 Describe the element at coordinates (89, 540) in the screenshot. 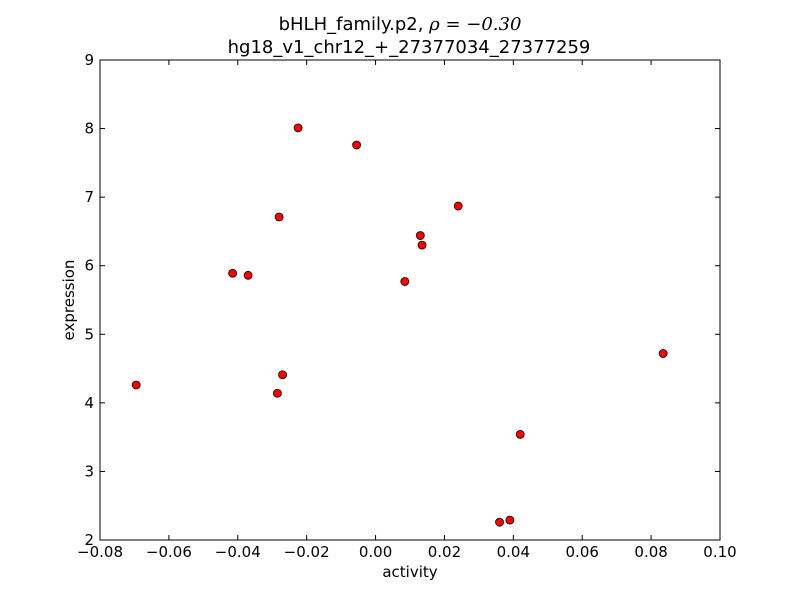

I see `y-tick-label-0: 2` at that location.